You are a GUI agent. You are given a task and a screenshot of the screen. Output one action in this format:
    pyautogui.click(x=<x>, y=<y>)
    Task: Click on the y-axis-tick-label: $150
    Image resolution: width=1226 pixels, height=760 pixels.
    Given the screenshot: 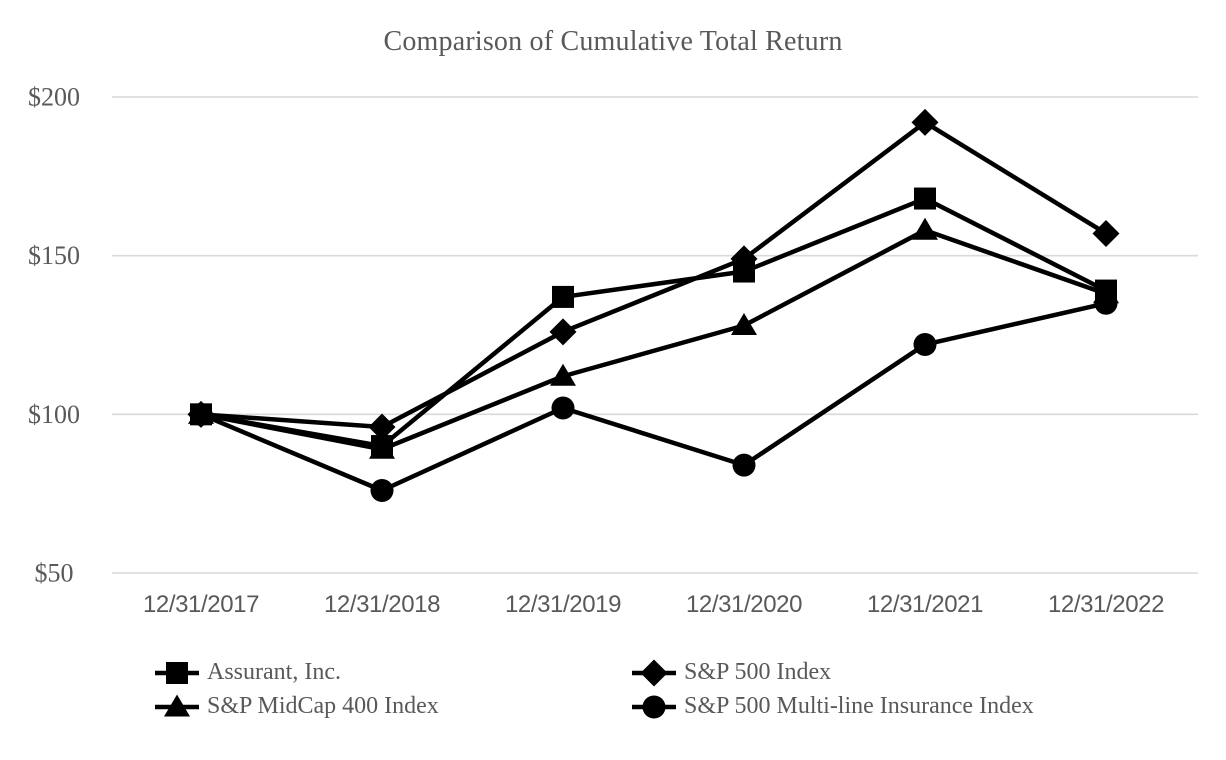 What is the action you would take?
    pyautogui.click(x=54, y=255)
    